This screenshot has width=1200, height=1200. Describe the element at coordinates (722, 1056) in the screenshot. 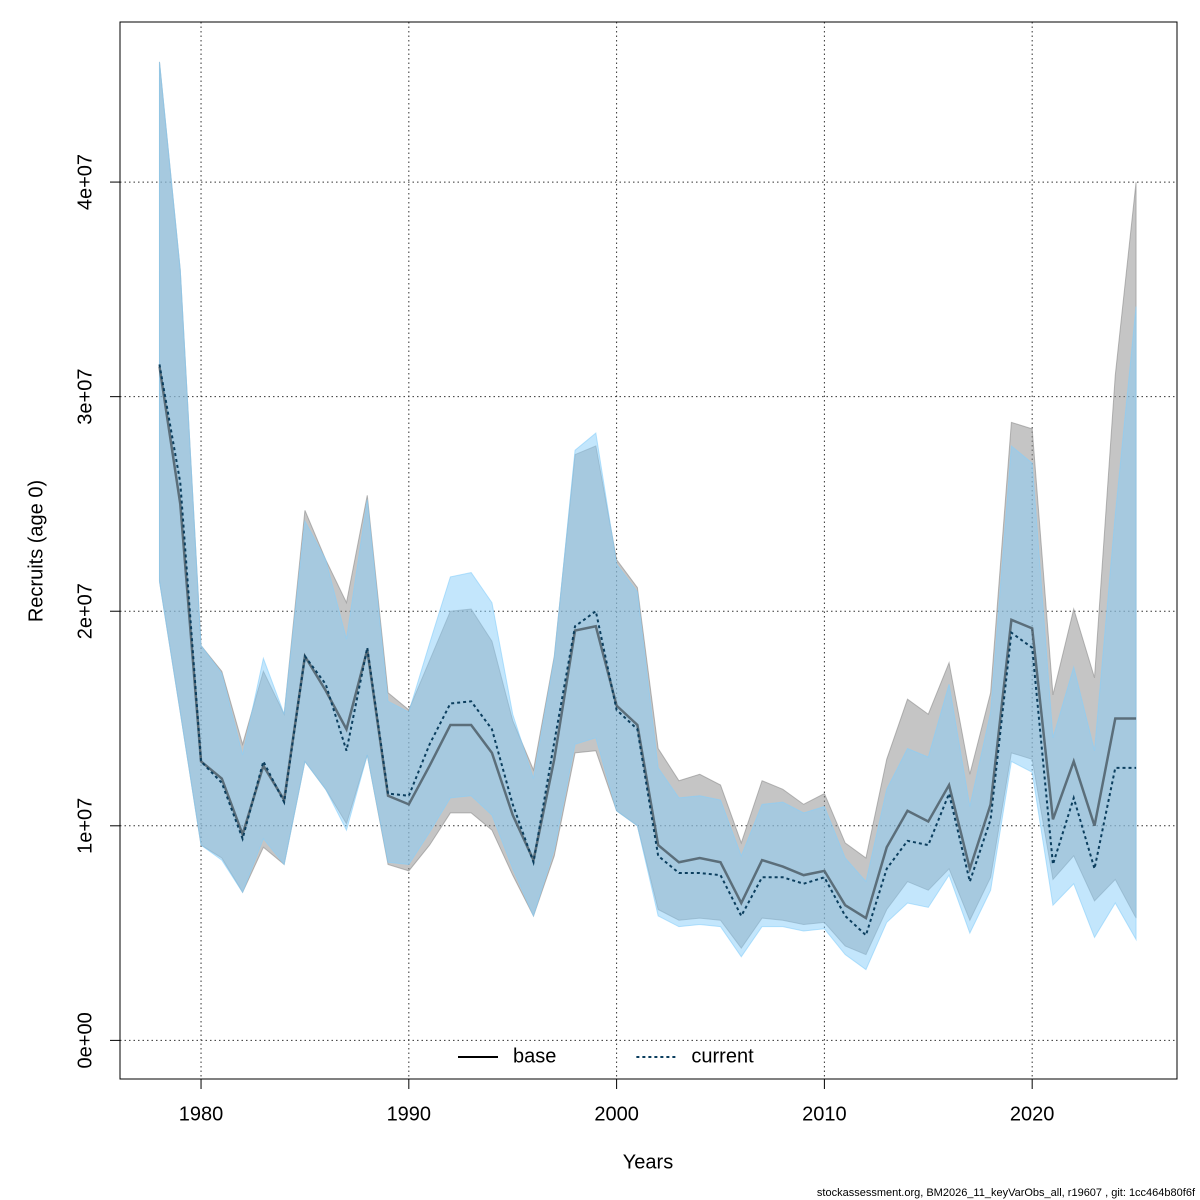

I see `legend-label: current` at that location.